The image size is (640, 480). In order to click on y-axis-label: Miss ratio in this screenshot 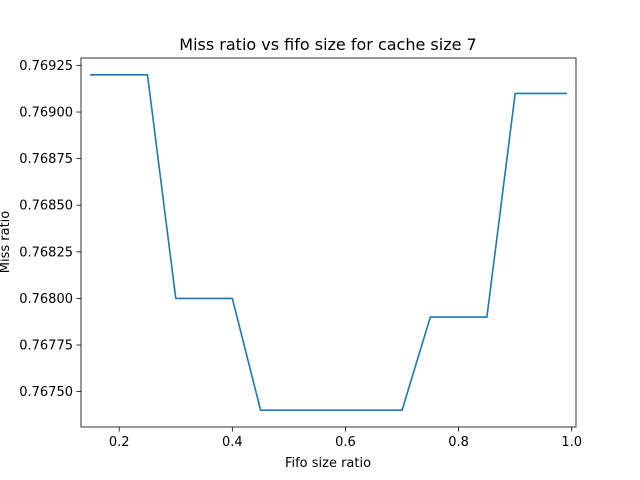, I will do `click(6, 242)`.